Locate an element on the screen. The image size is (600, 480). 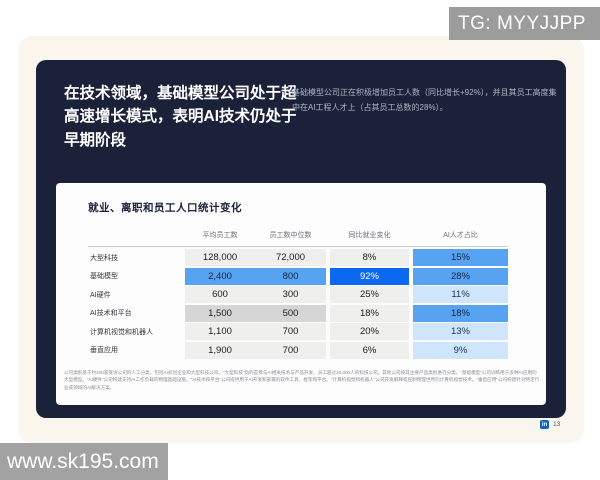
column-header-median-employees: 员工数中位数 is located at coordinates (290, 235).